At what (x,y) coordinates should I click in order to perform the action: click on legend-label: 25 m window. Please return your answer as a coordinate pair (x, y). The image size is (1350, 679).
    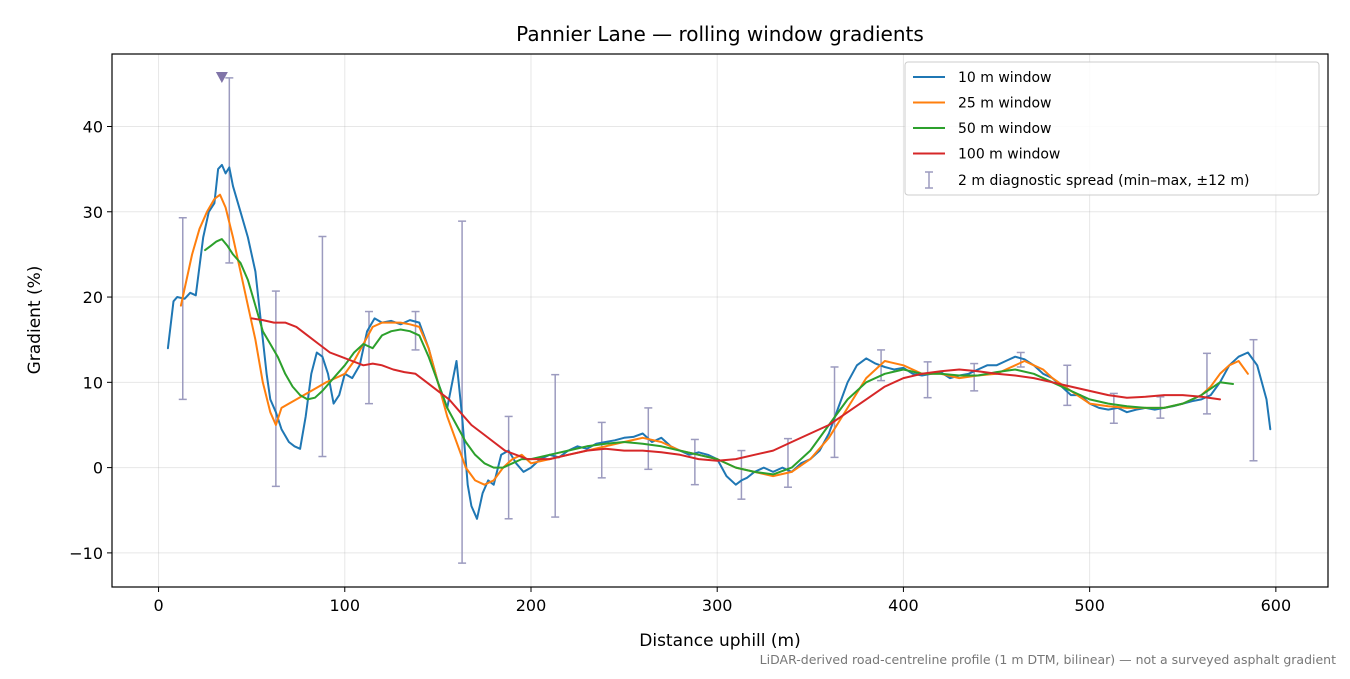
    Looking at the image, I should click on (1004, 104).